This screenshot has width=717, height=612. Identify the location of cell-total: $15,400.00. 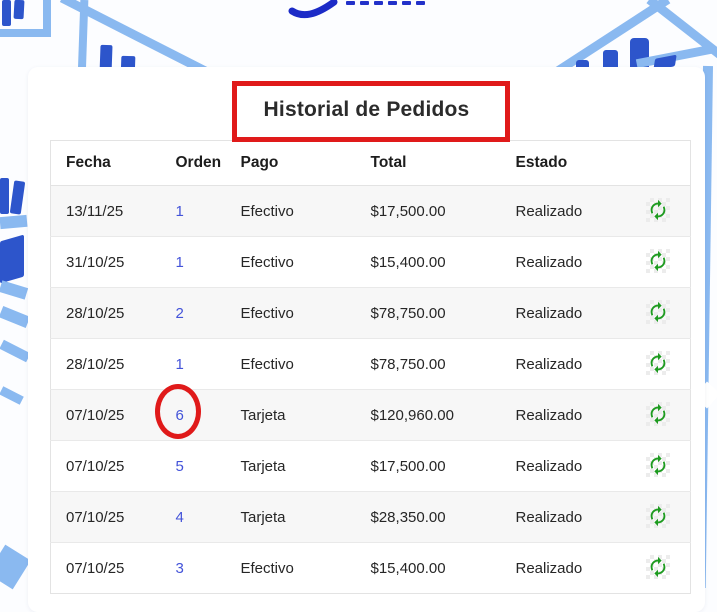
(408, 262).